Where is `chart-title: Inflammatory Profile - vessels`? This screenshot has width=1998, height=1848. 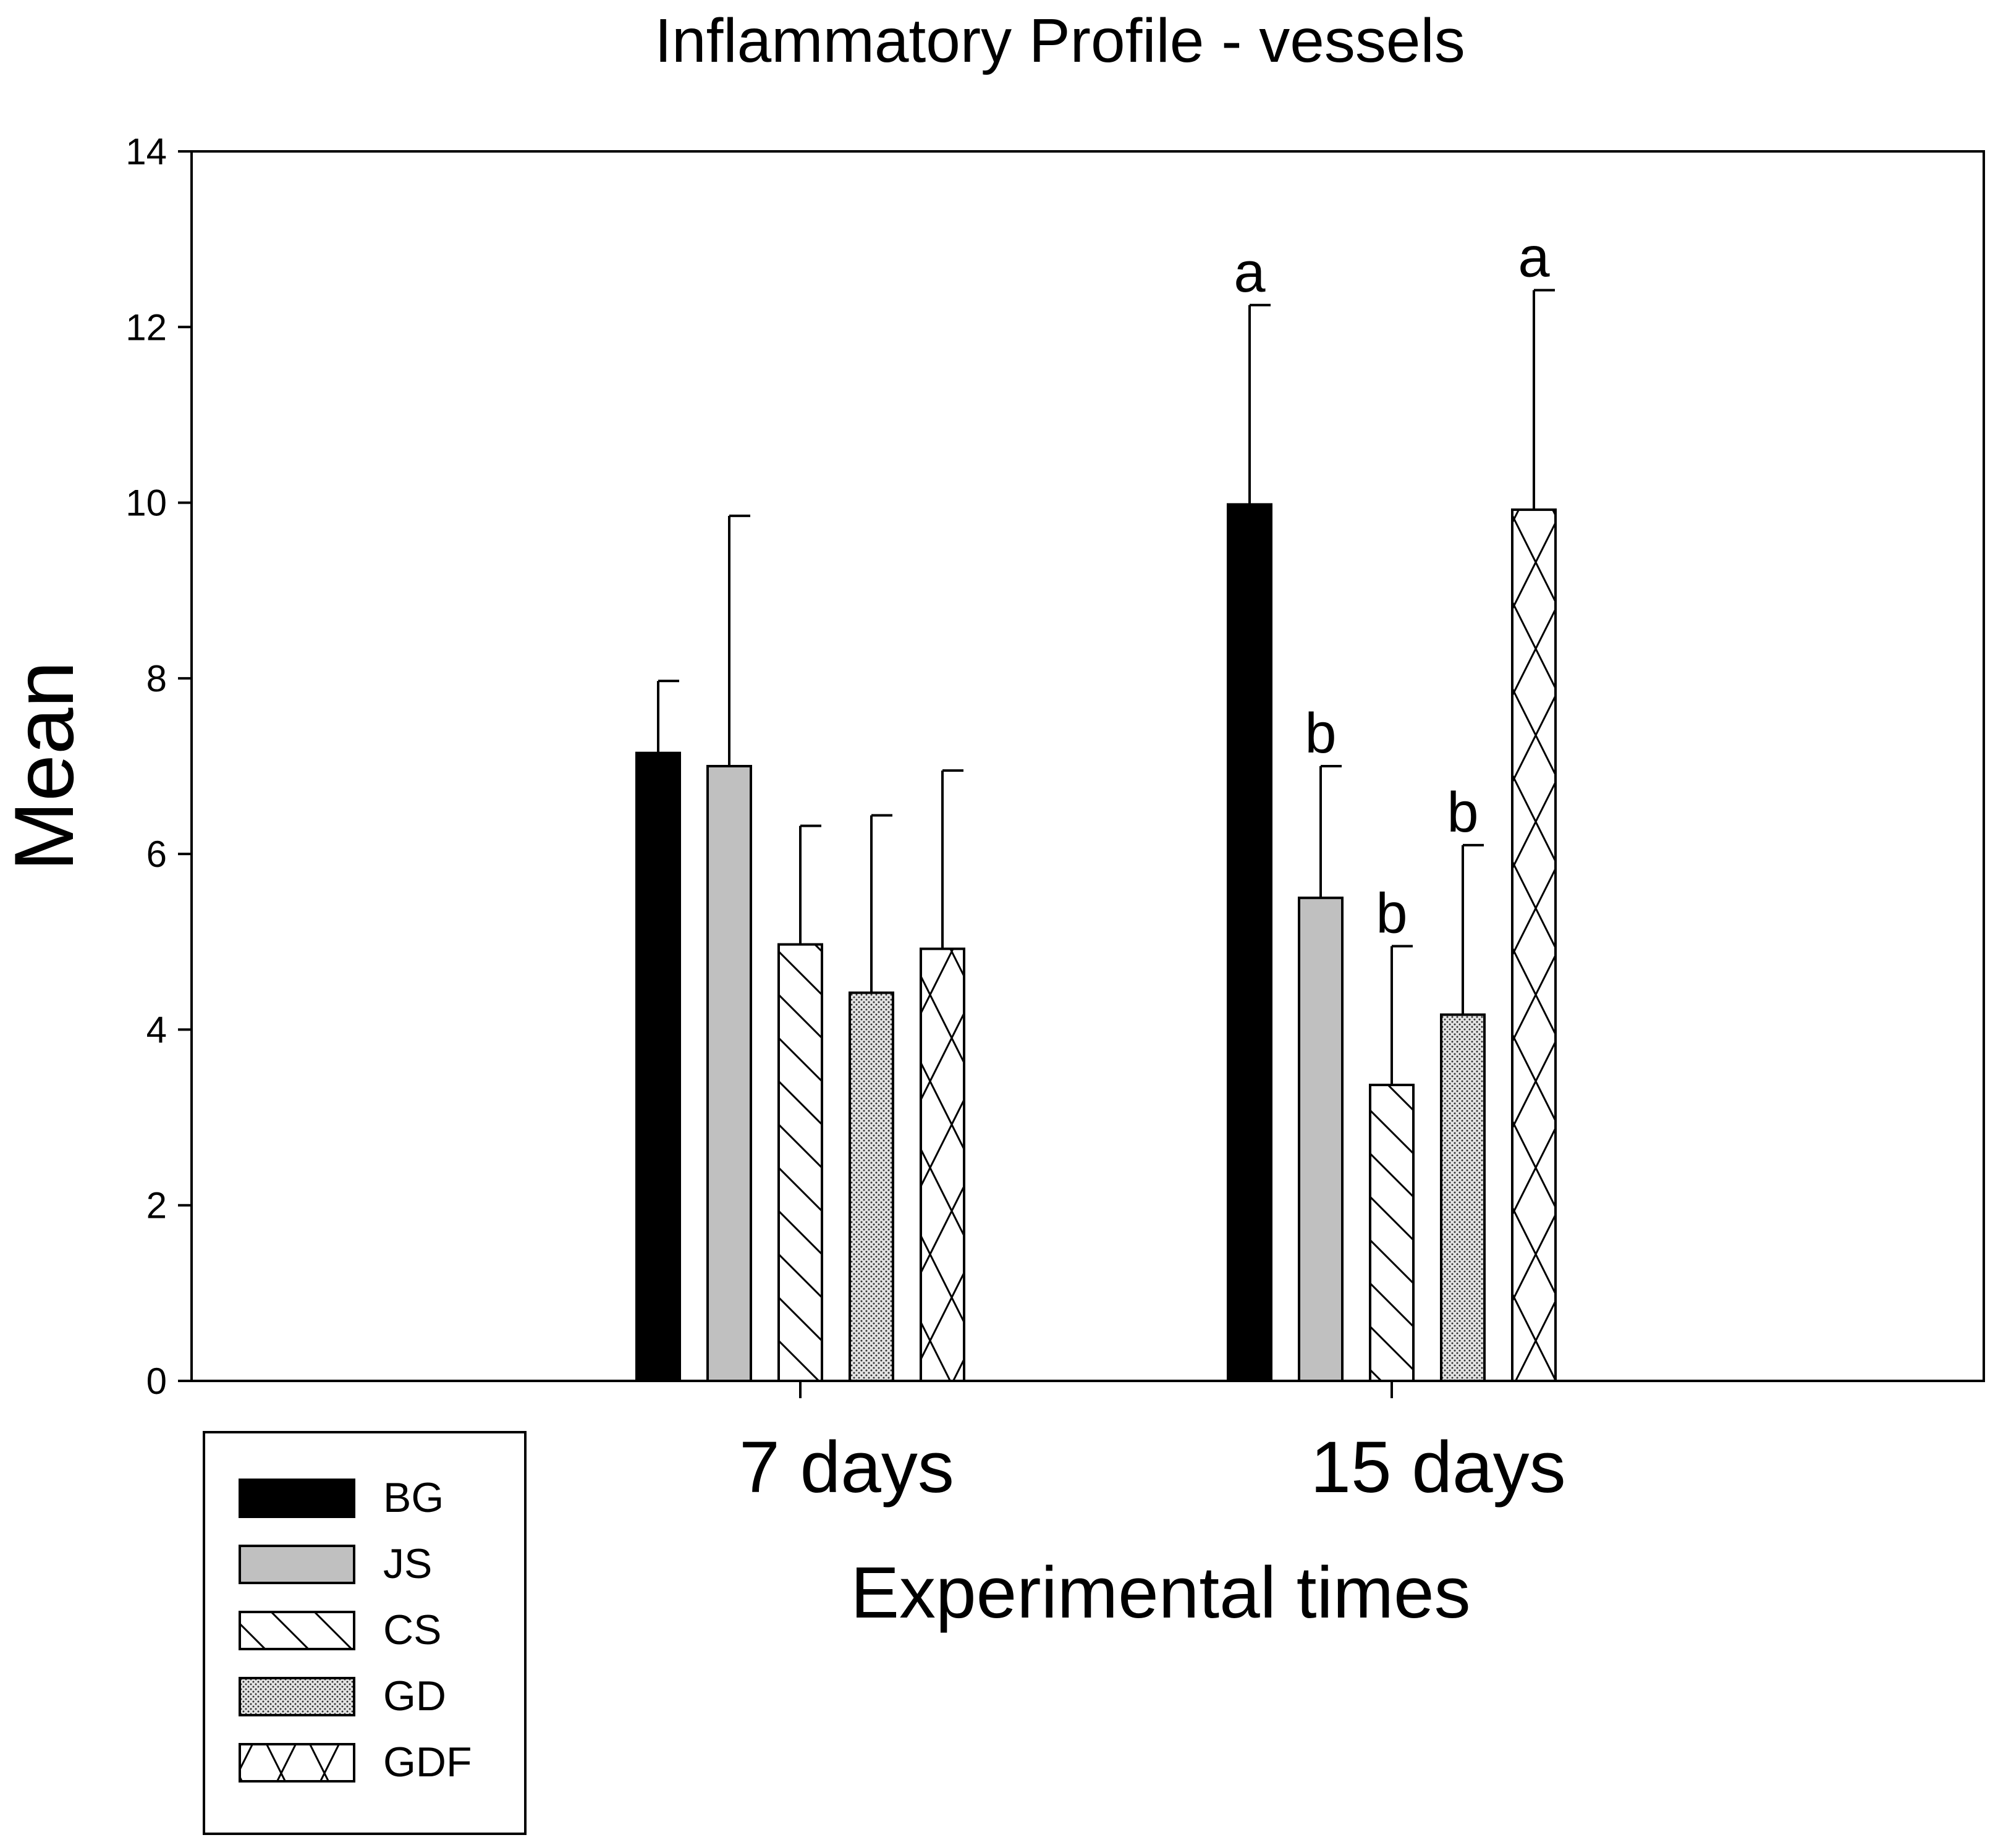 chart-title: Inflammatory Profile - vessels is located at coordinates (1059, 40).